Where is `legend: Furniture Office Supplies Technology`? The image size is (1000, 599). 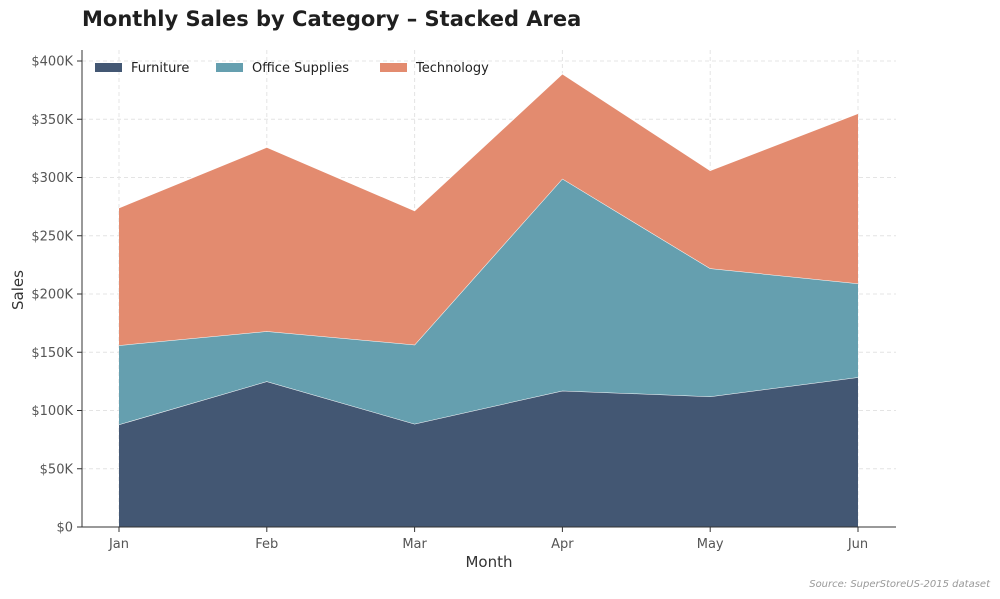 legend: Furniture Office Supplies Technology is located at coordinates (292, 68).